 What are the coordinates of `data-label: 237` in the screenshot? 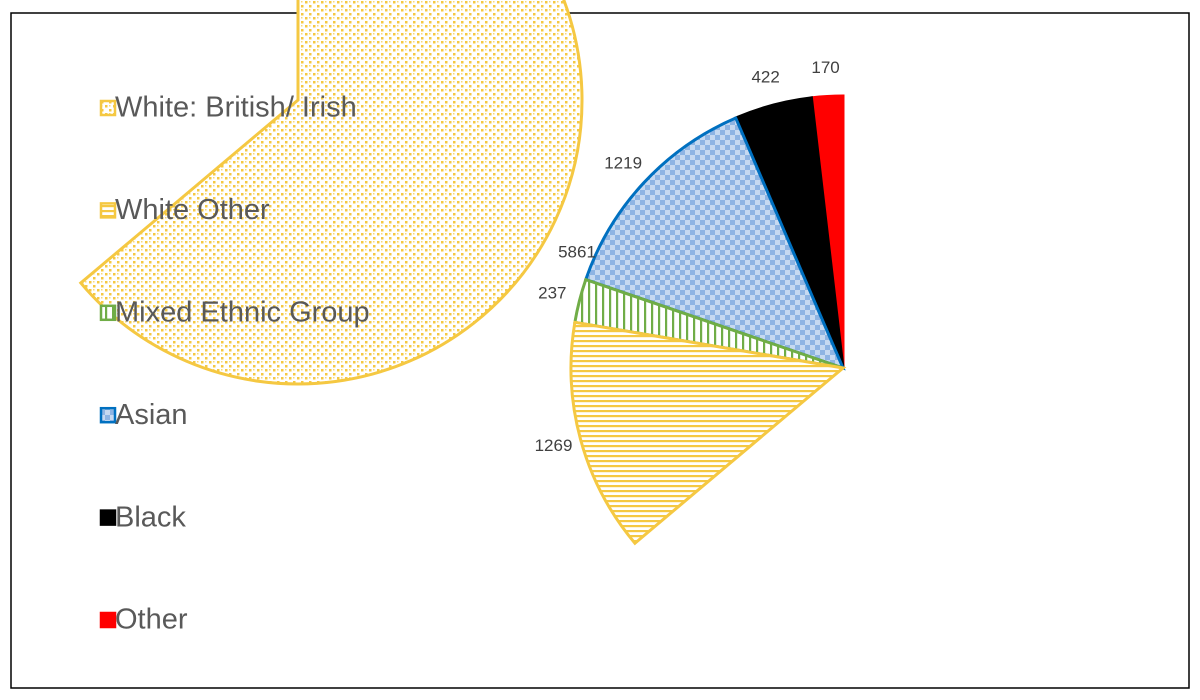 It's located at (552, 292).